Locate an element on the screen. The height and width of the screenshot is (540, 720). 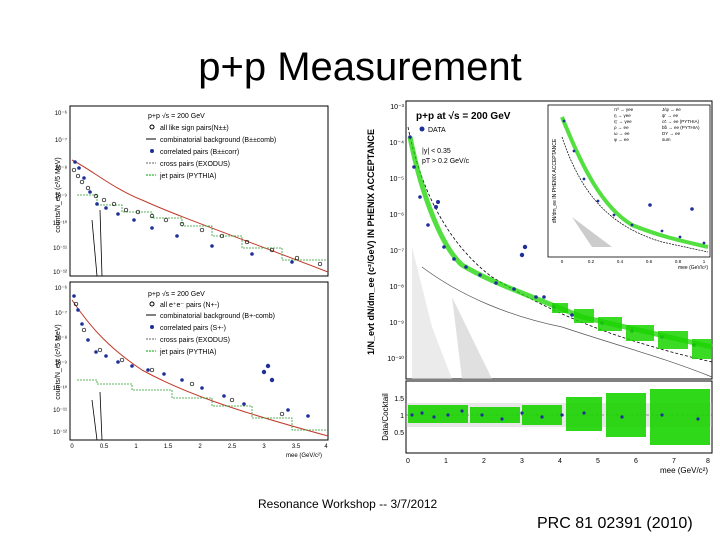
left-top-ylabel: counts/N_evt (c²/5 MeV) is located at coordinates (58, 194).